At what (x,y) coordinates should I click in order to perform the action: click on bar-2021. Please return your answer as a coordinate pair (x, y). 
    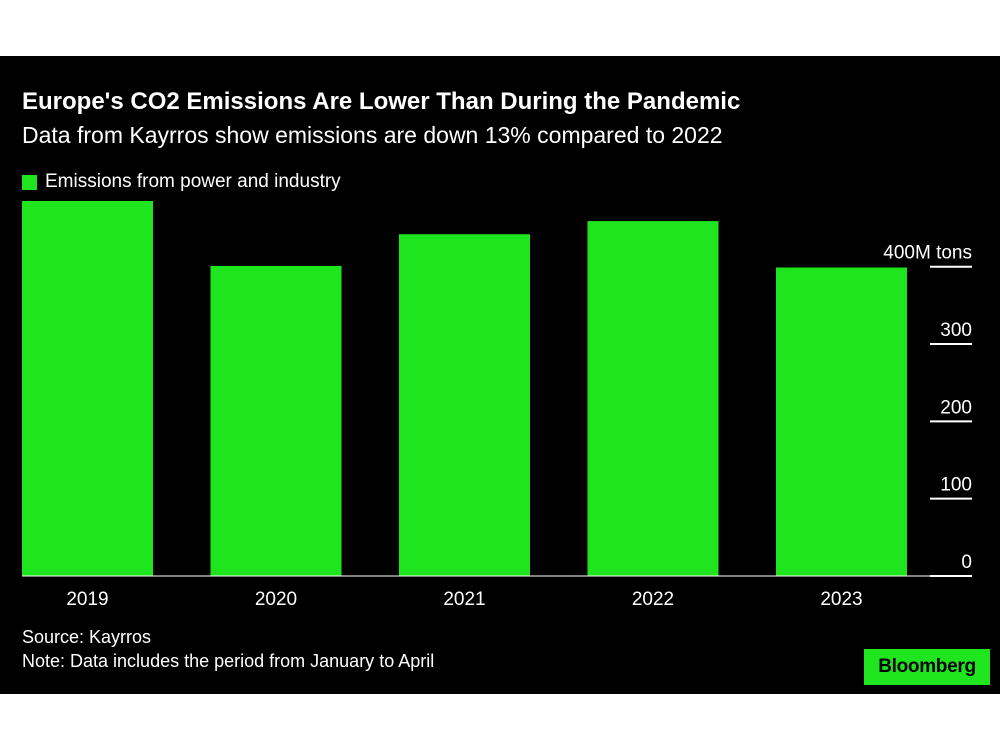
    Looking at the image, I should click on (464, 405).